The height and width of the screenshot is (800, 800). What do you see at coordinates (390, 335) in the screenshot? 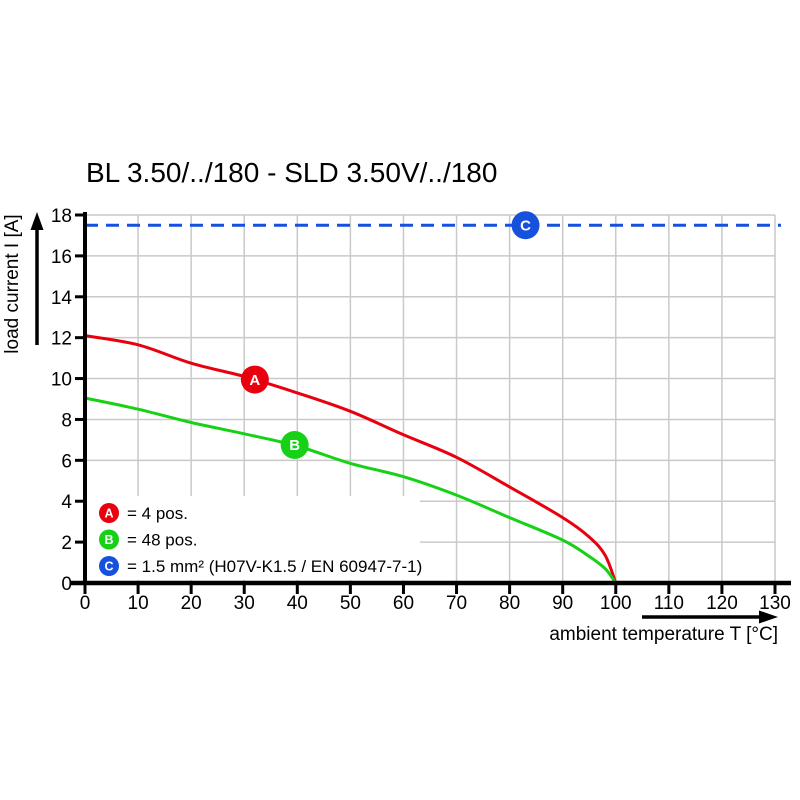
I see `curve-markers: A B C` at bounding box center [390, 335].